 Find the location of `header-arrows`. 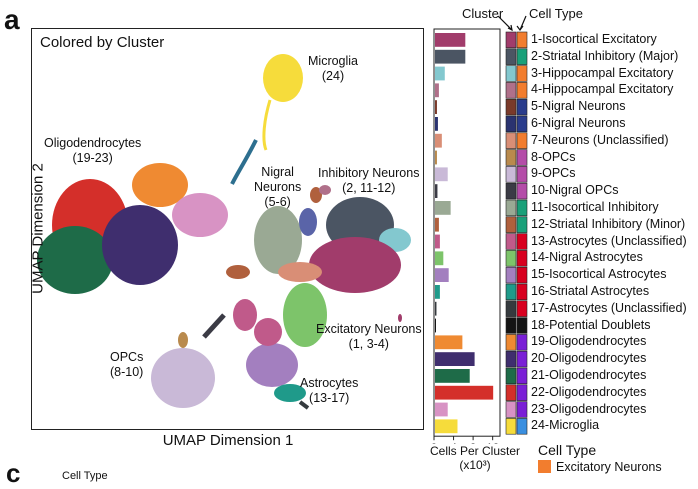

header-arrows is located at coordinates (512, 23).